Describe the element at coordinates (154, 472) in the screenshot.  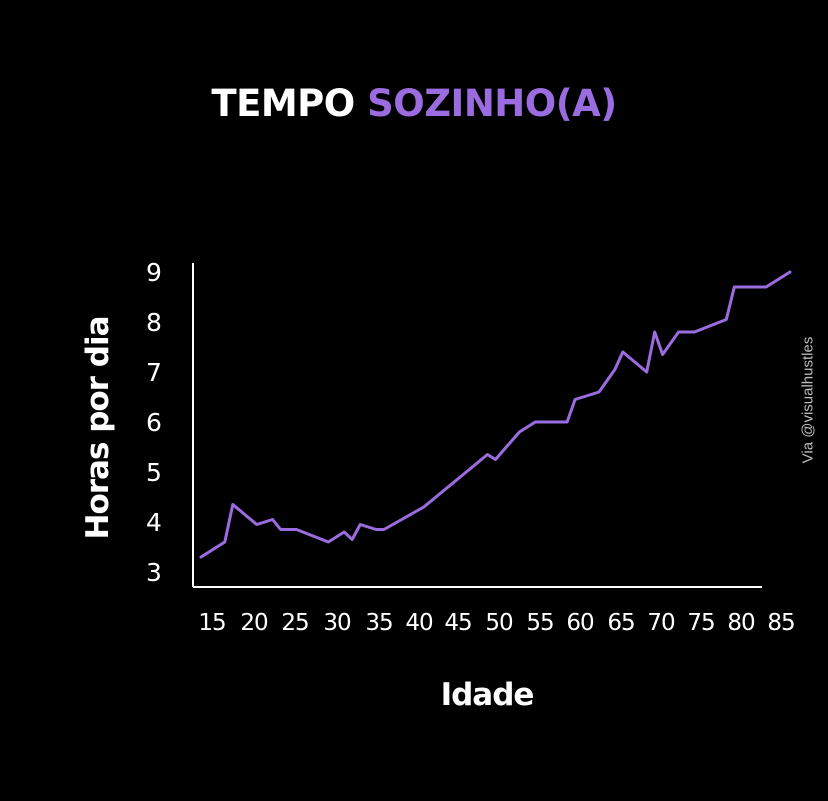
I see `y-tick-label: 5` at that location.